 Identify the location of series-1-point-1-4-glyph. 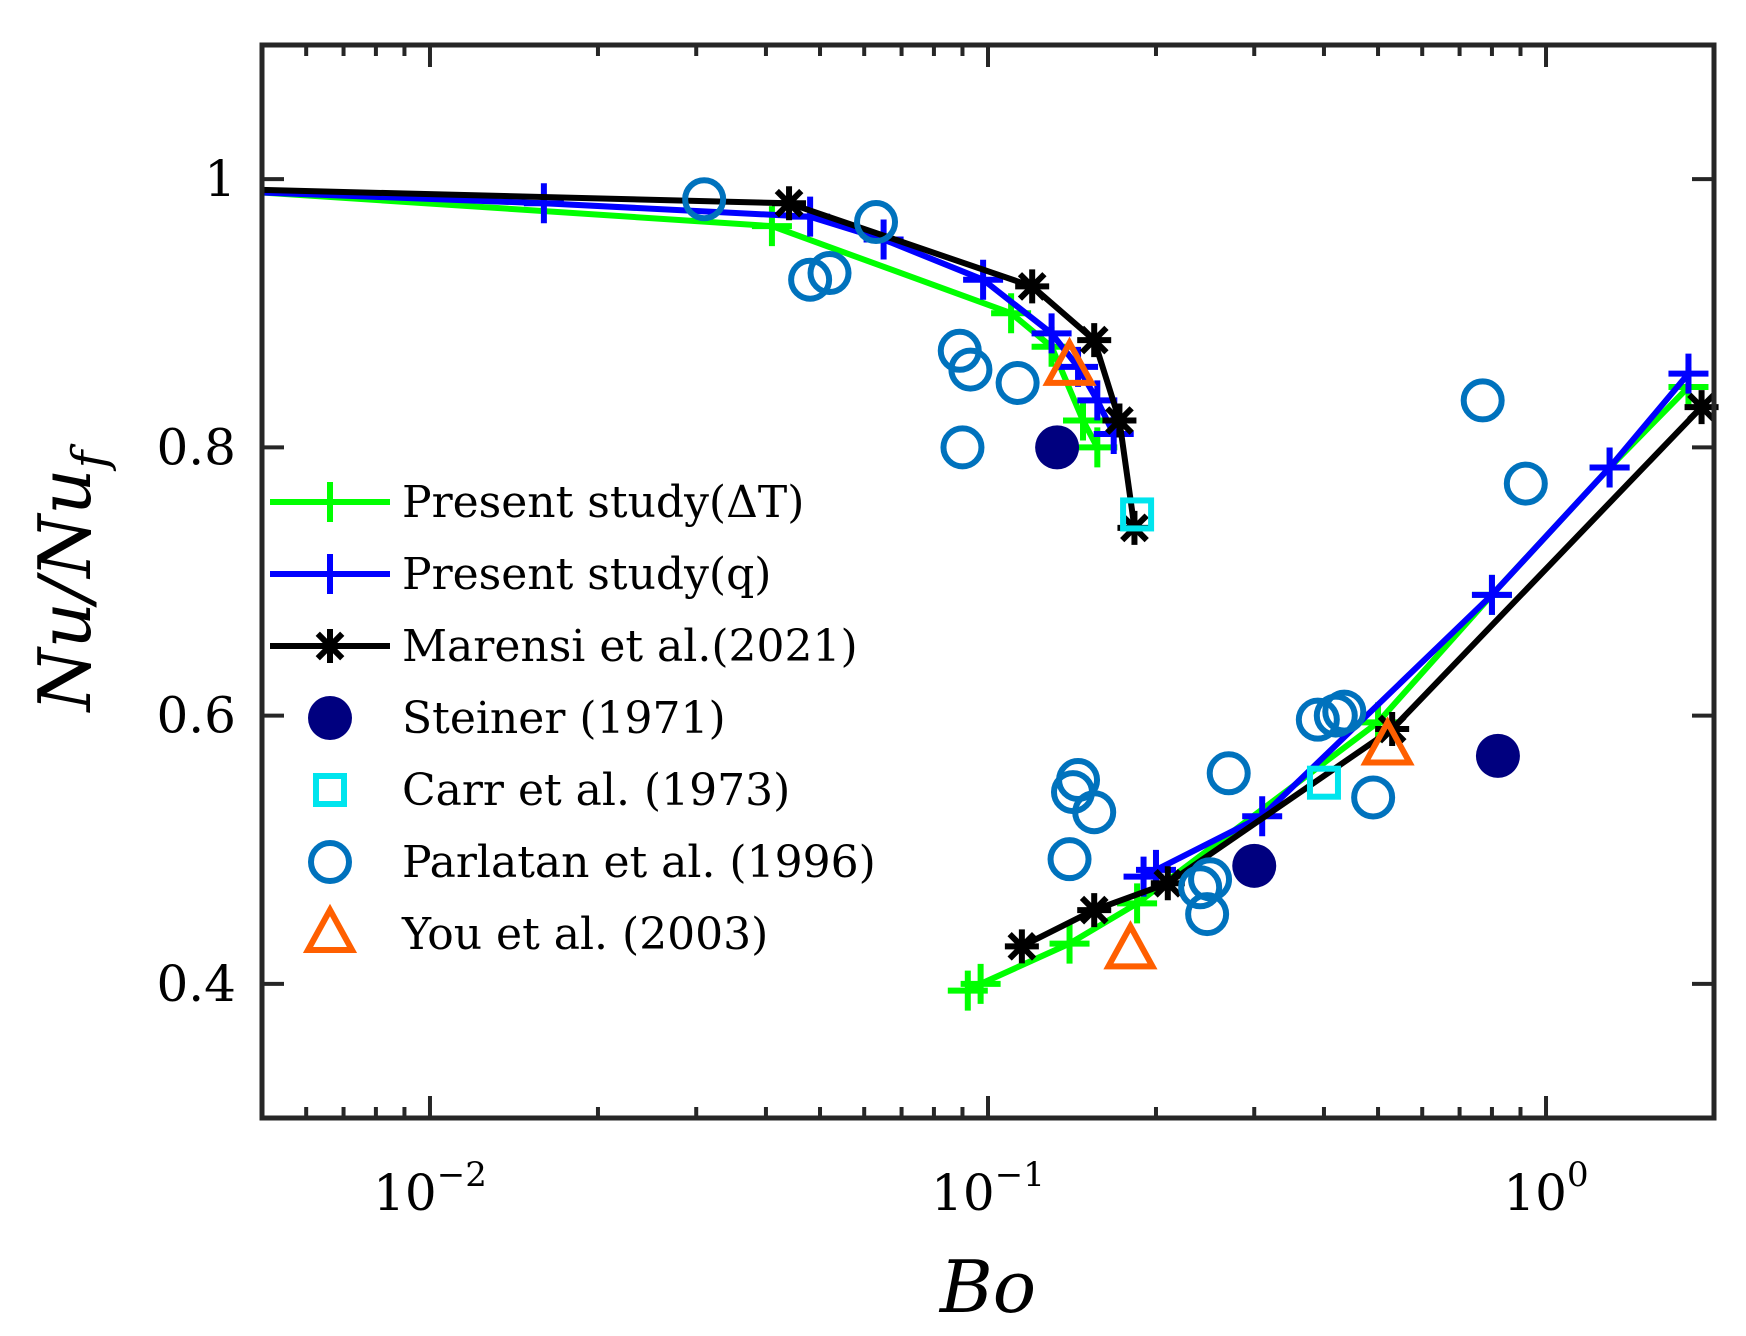
(1609, 467).